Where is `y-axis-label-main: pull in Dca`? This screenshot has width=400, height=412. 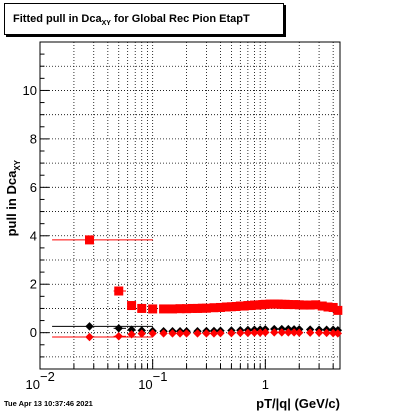
y-axis-label-main: pull in Dca is located at coordinates (11, 203).